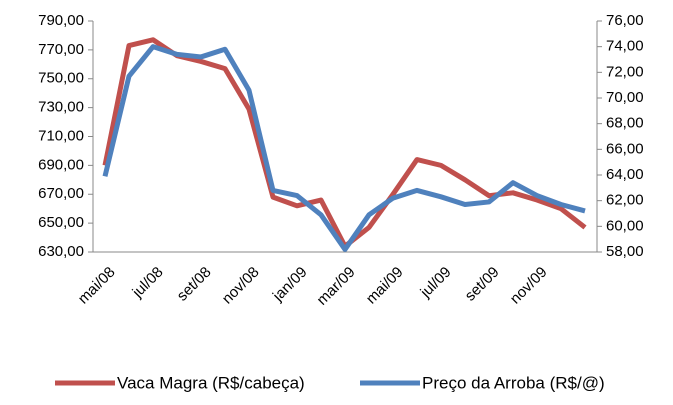 The width and height of the screenshot is (673, 405). I want to click on x-tick-label: set/08, so click(194, 284).